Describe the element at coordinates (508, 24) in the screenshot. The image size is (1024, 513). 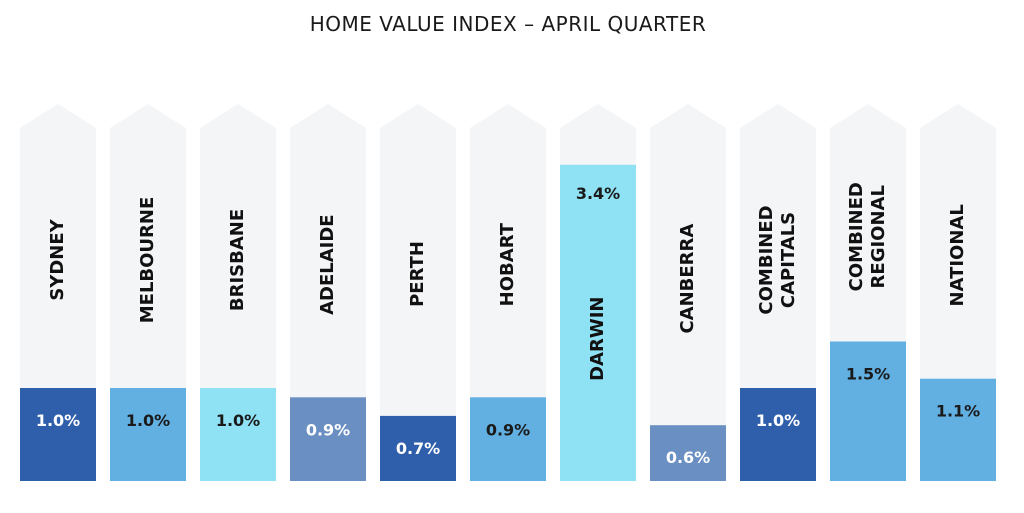
I see `chart-title: HOME VALUE INDEX – APRIL QUARTER` at that location.